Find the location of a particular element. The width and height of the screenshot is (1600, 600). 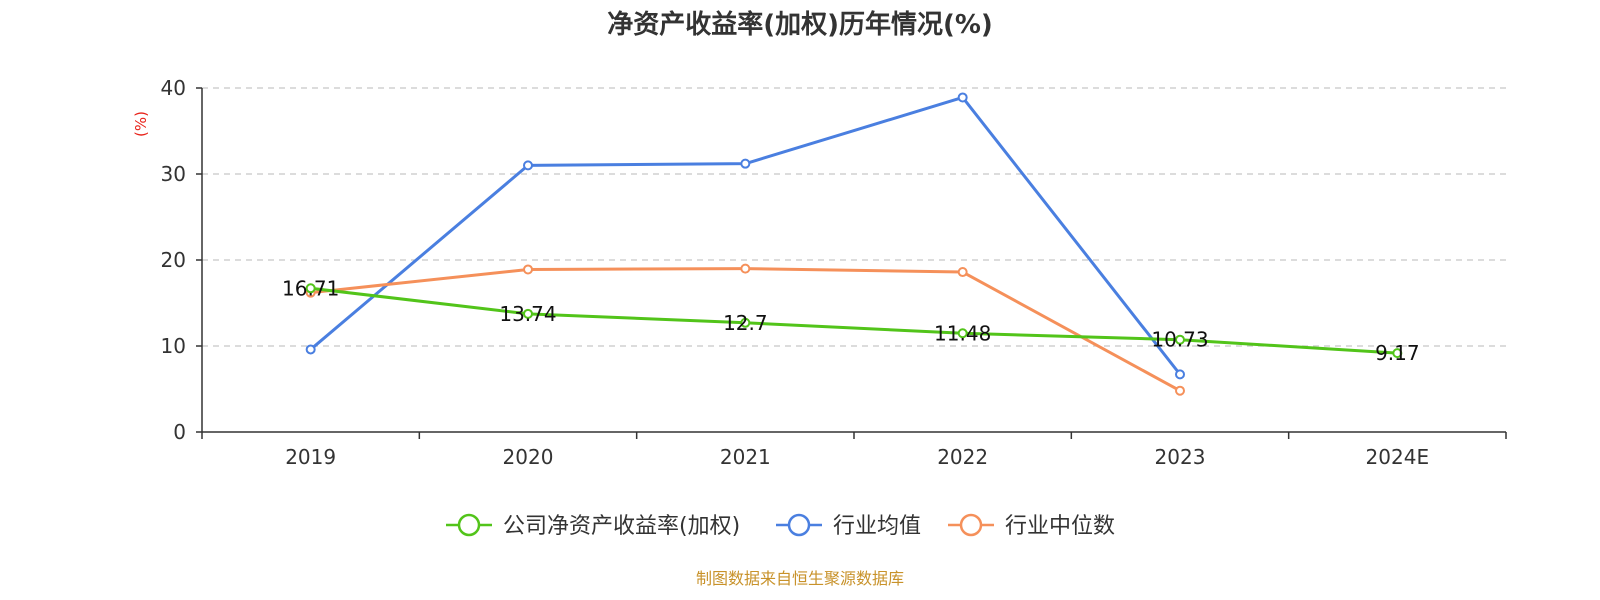

data-labels: 16.71 13.74 12.7 11.48 10.73 9.17 is located at coordinates (851, 320).